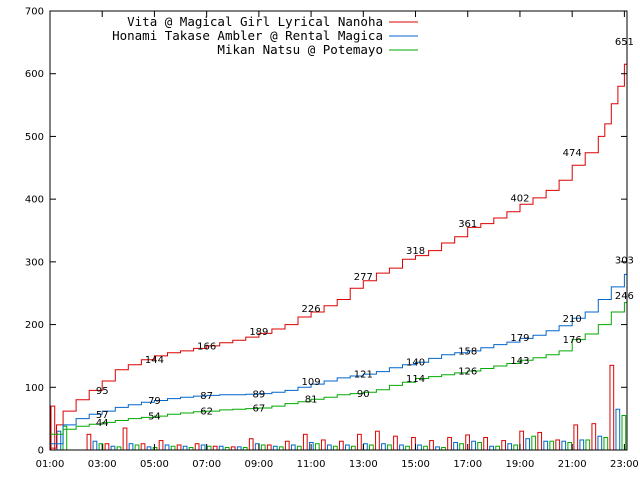 The image size is (640, 480). Describe the element at coordinates (255, 21) in the screenshot. I see `legend-label: Vita @ Magical Girl Lyrical Nanoha` at that location.